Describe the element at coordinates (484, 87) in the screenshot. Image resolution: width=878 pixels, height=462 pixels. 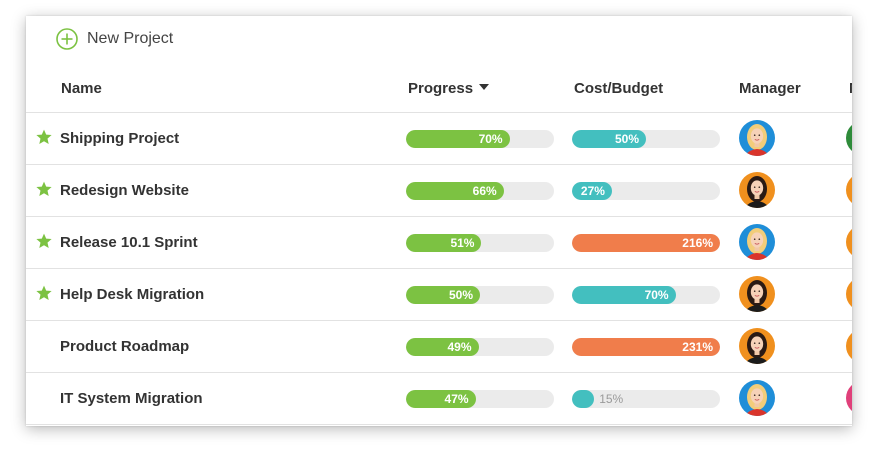
I see `sort-descending-icon` at that location.